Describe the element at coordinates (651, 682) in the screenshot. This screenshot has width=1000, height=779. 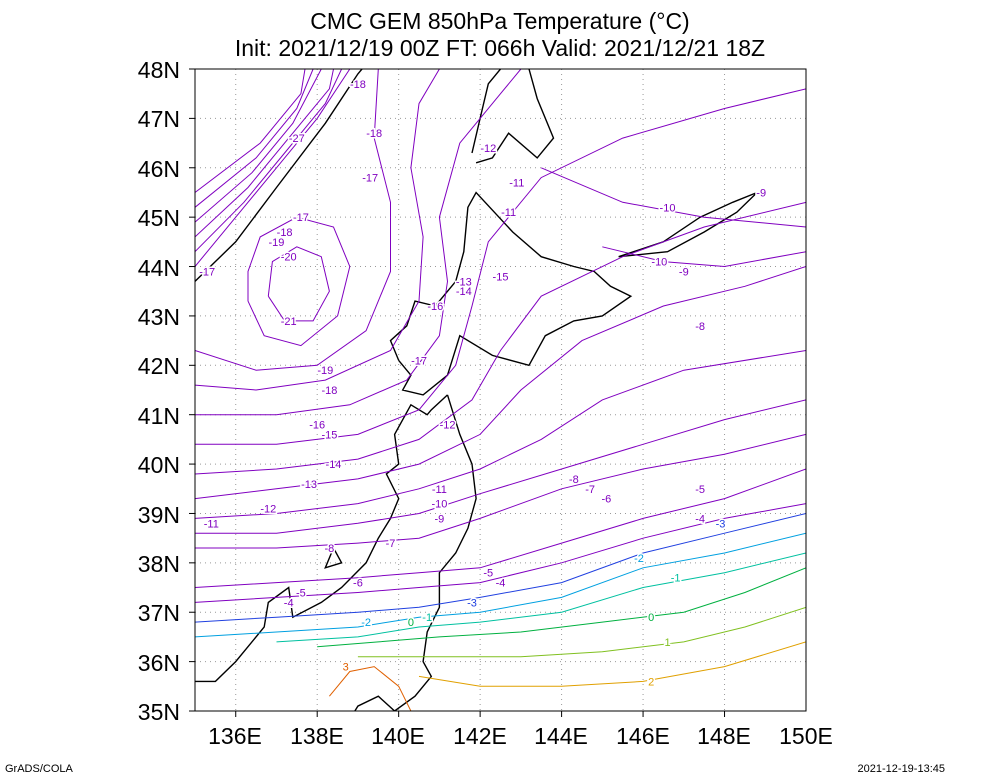
I see `contour-label: 2` at that location.